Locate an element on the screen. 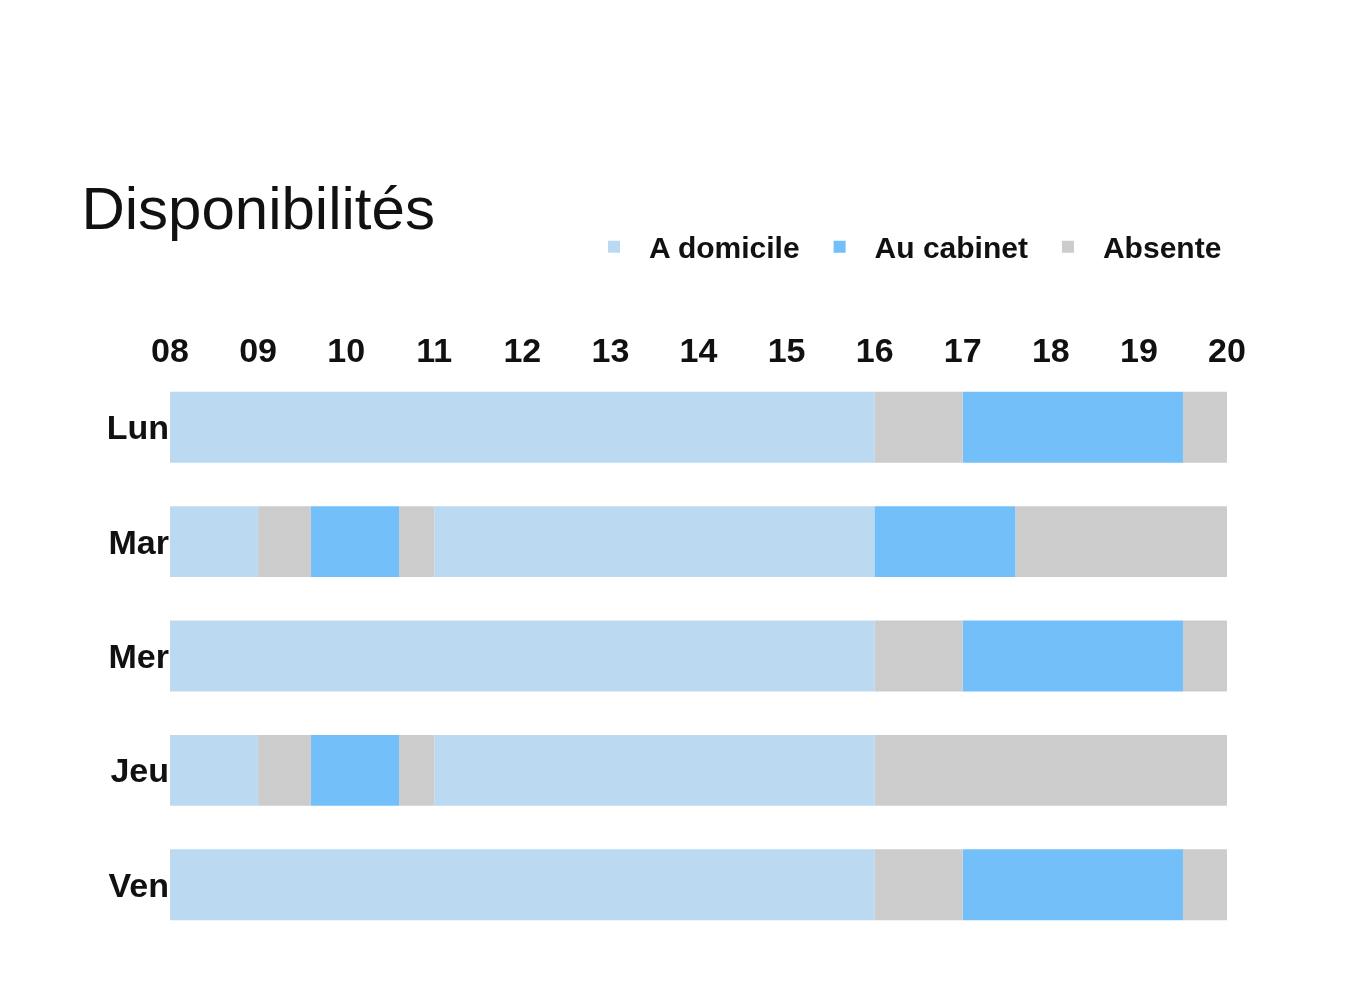 This screenshot has width=1357, height=992. chart-title: Disponibilités is located at coordinates (258, 209).